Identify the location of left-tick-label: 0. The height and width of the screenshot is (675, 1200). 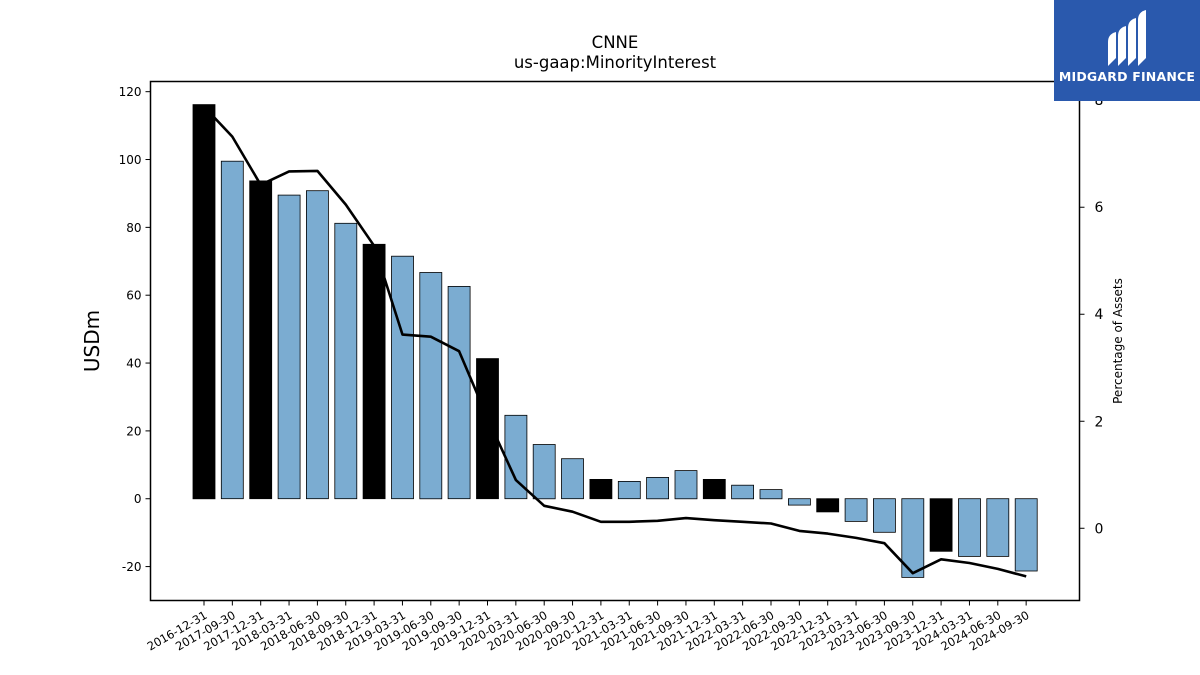
(138, 499).